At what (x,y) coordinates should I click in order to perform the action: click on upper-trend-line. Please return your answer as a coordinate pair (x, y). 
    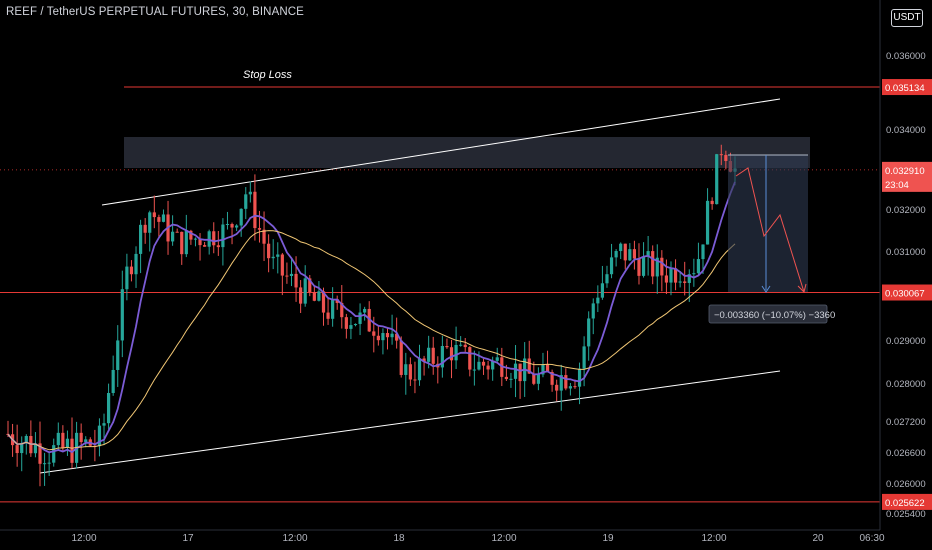
    Looking at the image, I should click on (441, 152).